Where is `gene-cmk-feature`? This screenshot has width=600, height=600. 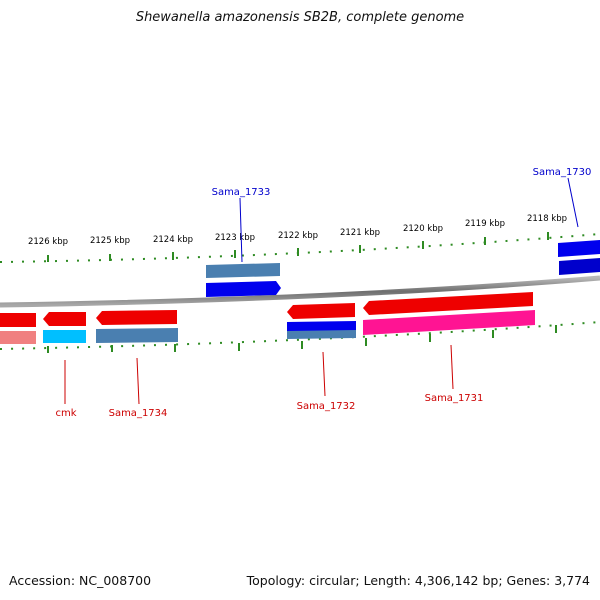 gene-cmk-feature is located at coordinates (64, 319).